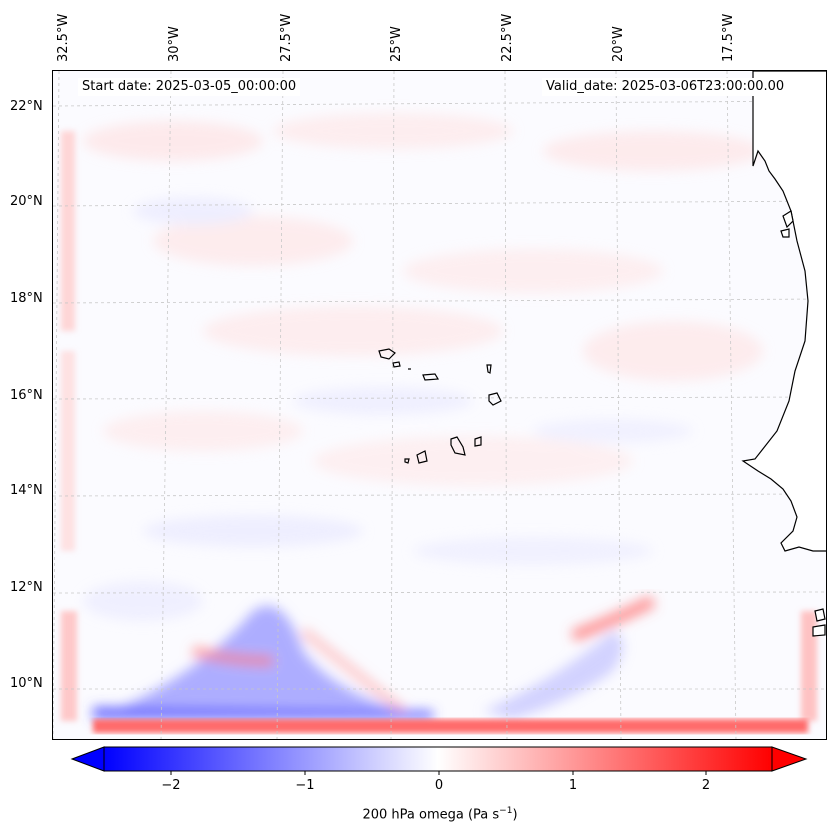 Image resolution: width=837 pixels, height=839 pixels. I want to click on lat-label-18n: 18°N, so click(26, 298).